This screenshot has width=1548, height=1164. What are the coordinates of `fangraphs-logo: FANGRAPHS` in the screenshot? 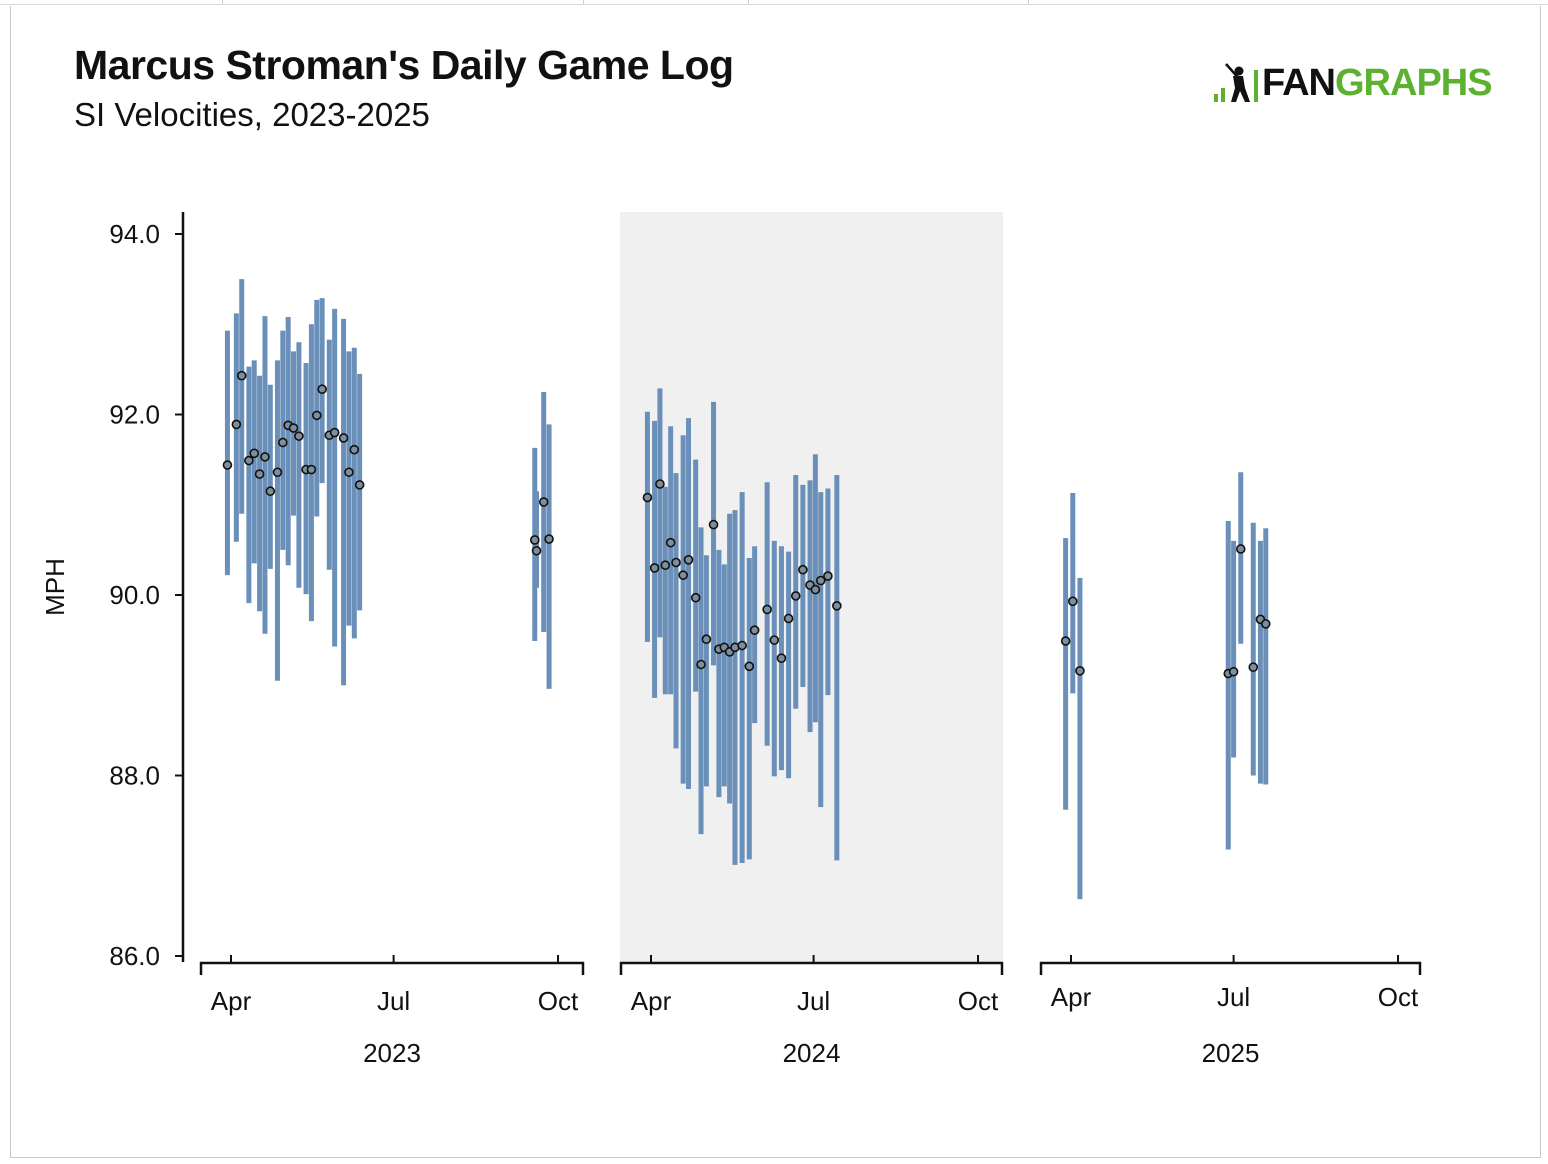 It's located at (1352, 85).